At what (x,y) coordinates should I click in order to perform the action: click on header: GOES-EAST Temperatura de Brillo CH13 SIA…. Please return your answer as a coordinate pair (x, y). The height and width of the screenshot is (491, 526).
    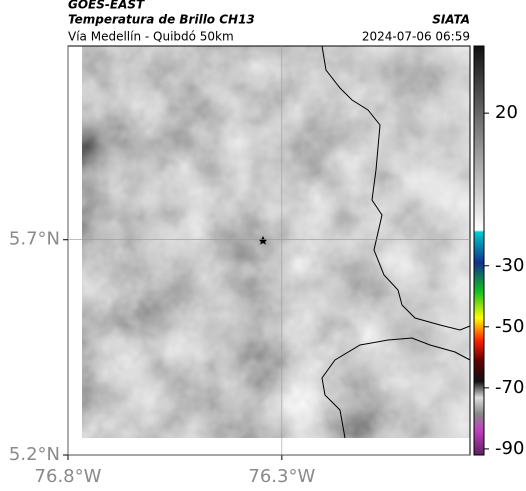
    Looking at the image, I should click on (269, 22).